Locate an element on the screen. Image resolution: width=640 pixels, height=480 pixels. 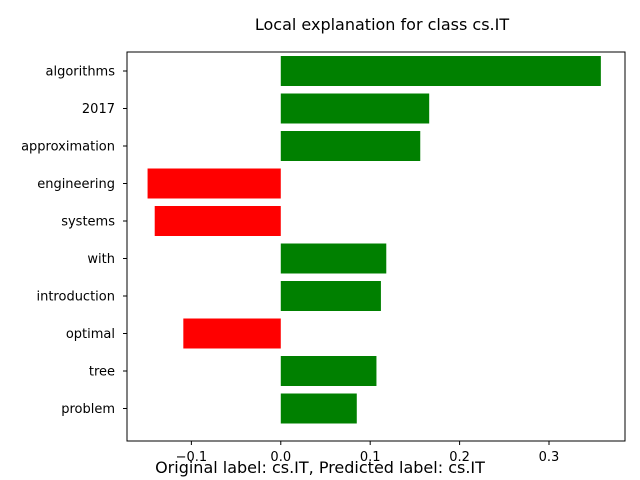
y-tick-label-optimal: optimal is located at coordinates (90, 334).